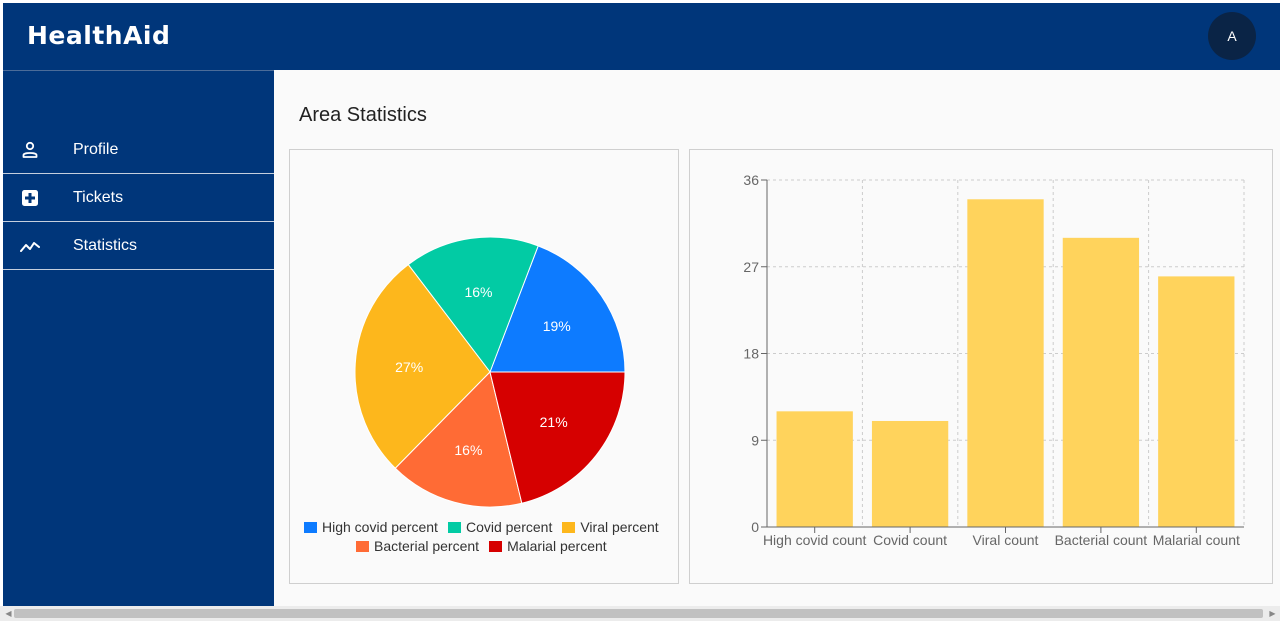 The image size is (1280, 621). I want to click on legend-item-covid: Covid percent, so click(500, 527).